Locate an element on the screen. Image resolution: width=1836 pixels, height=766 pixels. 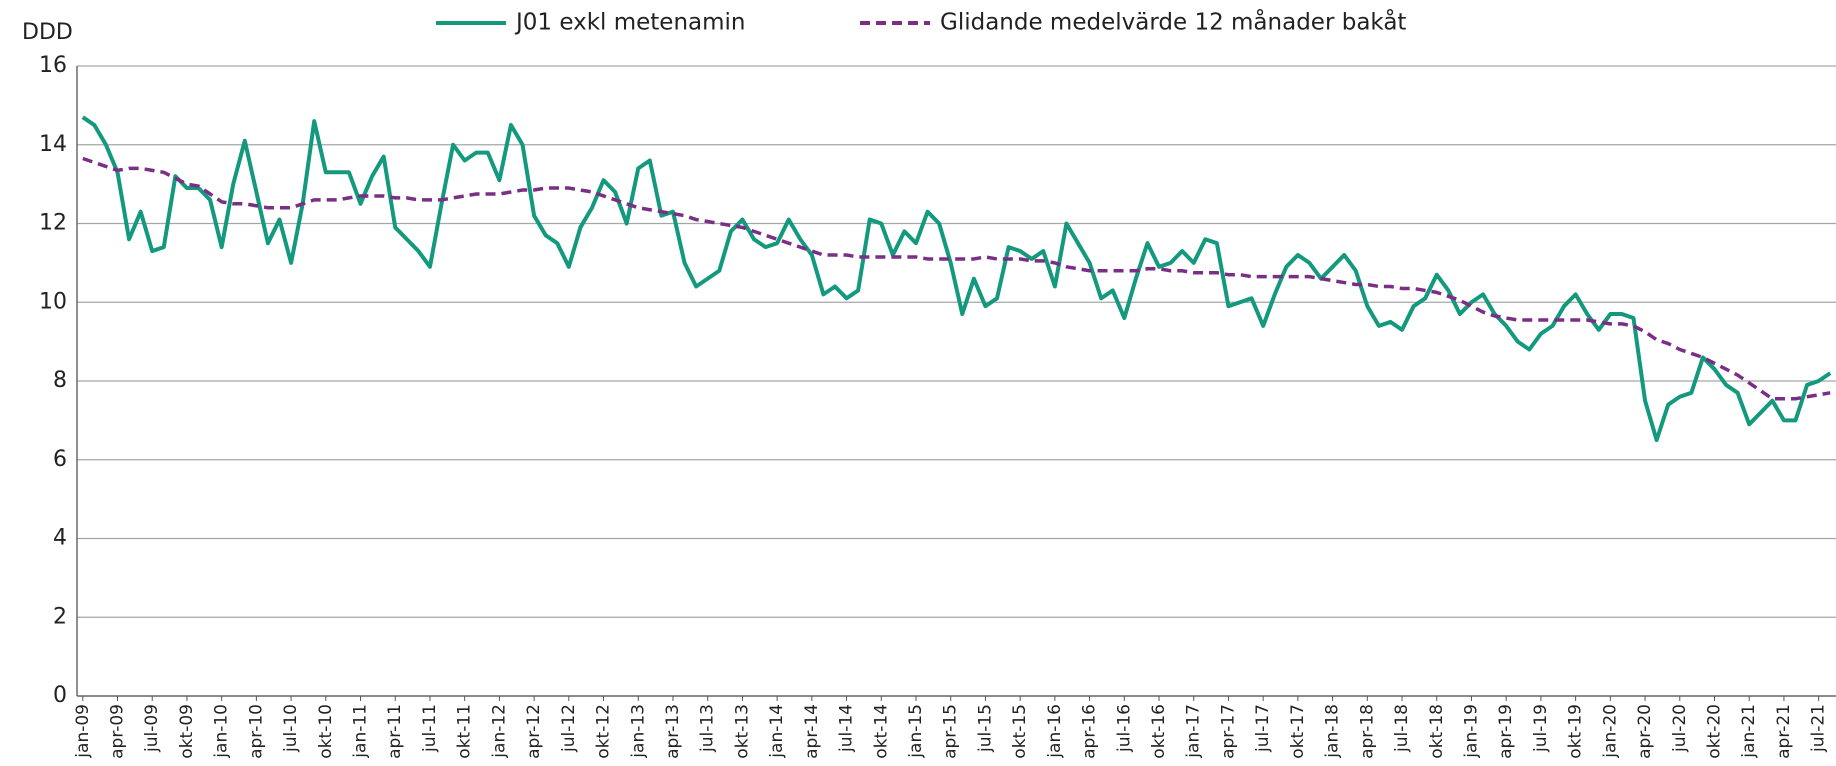
x-tick-label: okt-15 is located at coordinates (1020, 731).